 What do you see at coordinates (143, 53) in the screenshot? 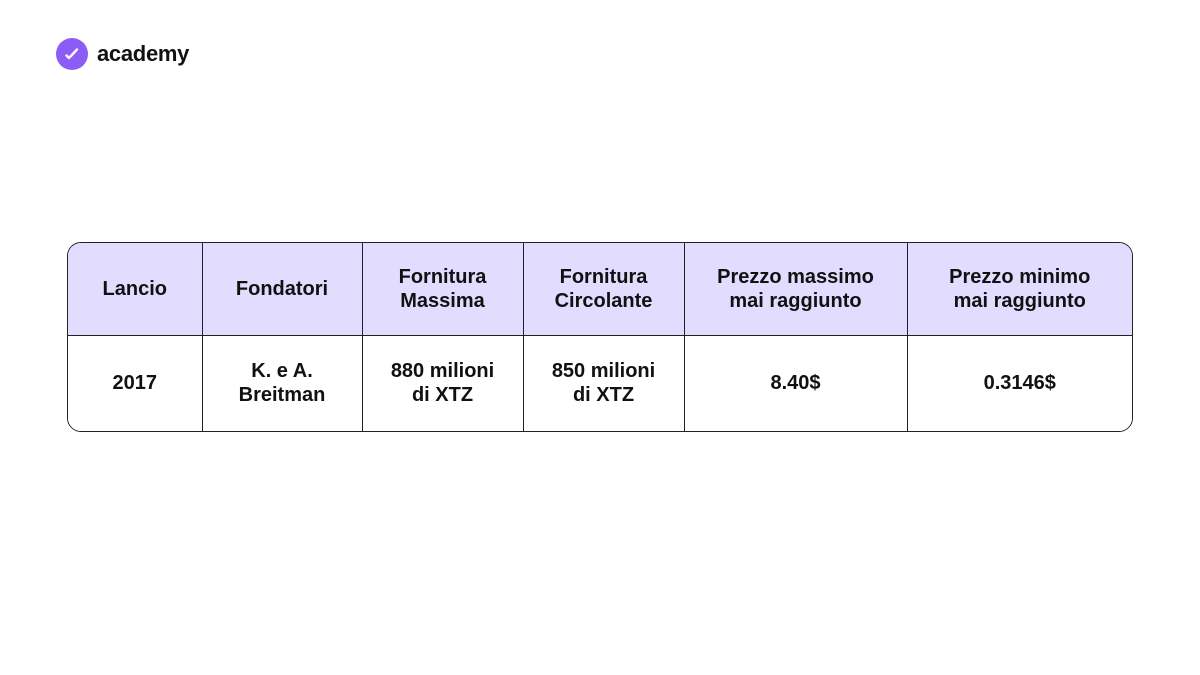
I see `brand-name: academy` at bounding box center [143, 53].